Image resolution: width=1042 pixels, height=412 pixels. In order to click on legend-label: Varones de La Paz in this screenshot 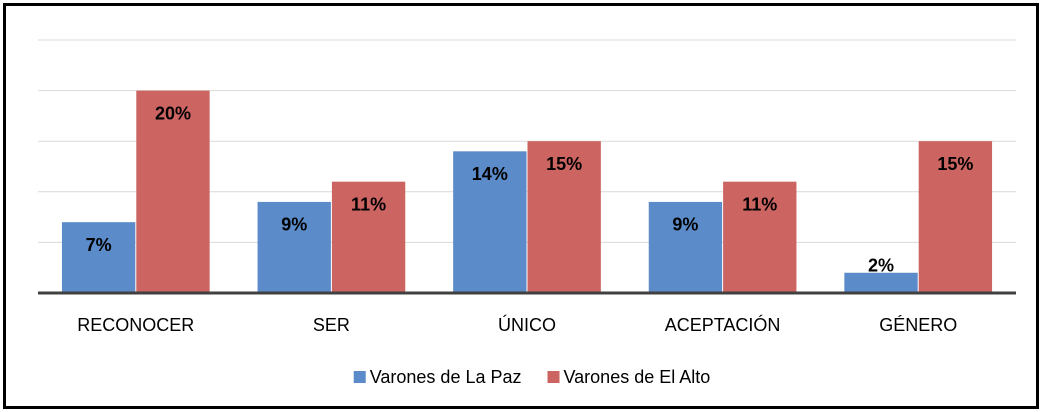, I will do `click(446, 377)`.